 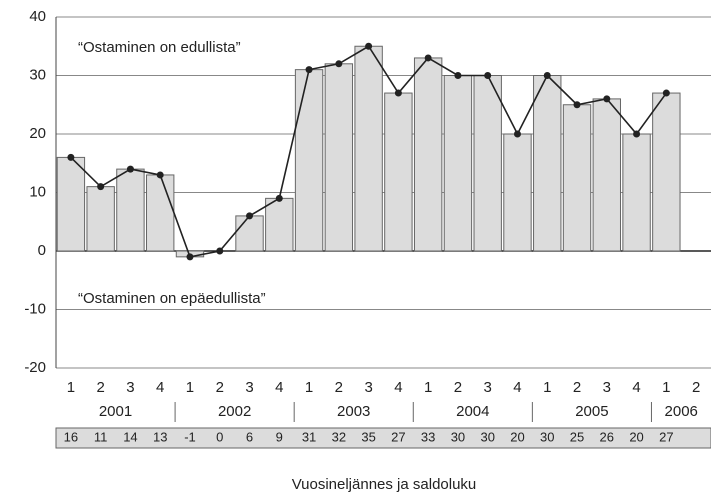 I want to click on table-value: 0, so click(x=219, y=436).